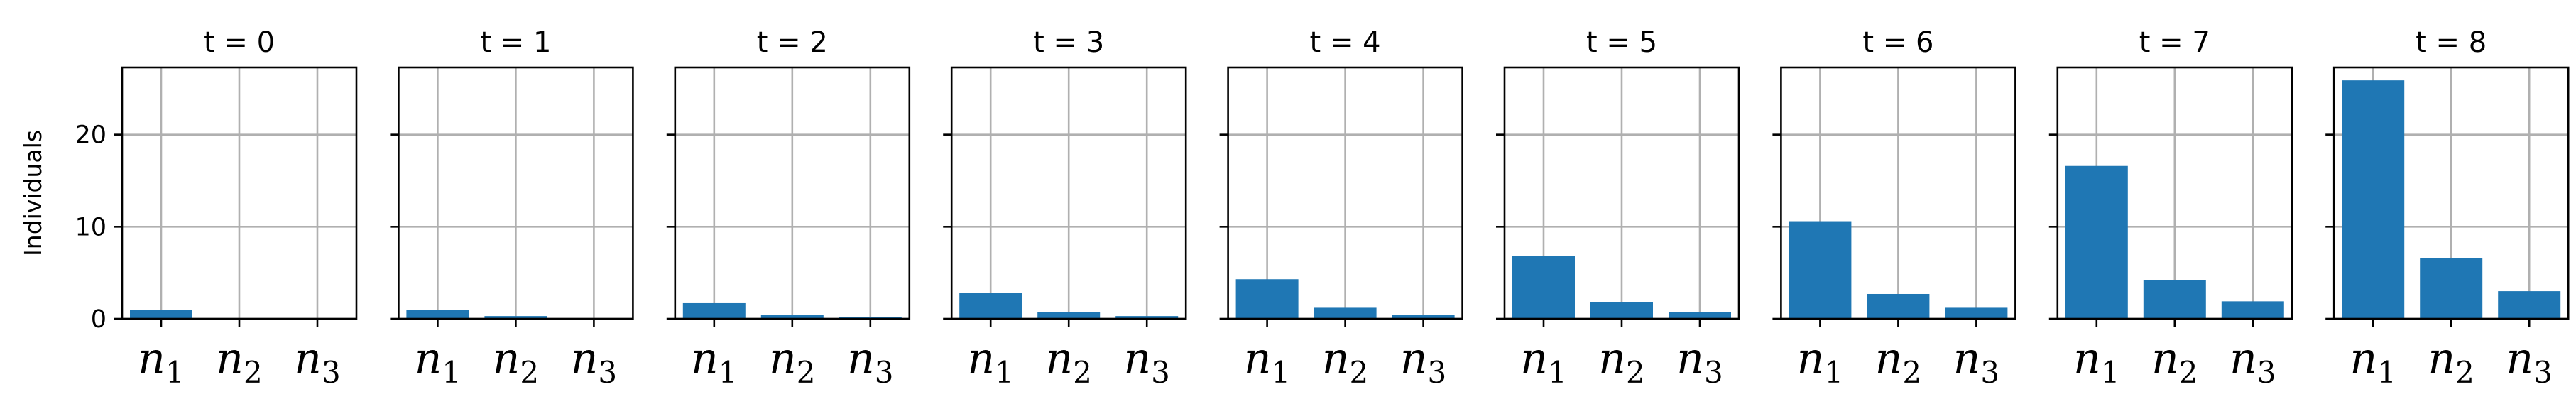 The image size is (2576, 409). I want to click on panel-title: t = 5, so click(1621, 42).